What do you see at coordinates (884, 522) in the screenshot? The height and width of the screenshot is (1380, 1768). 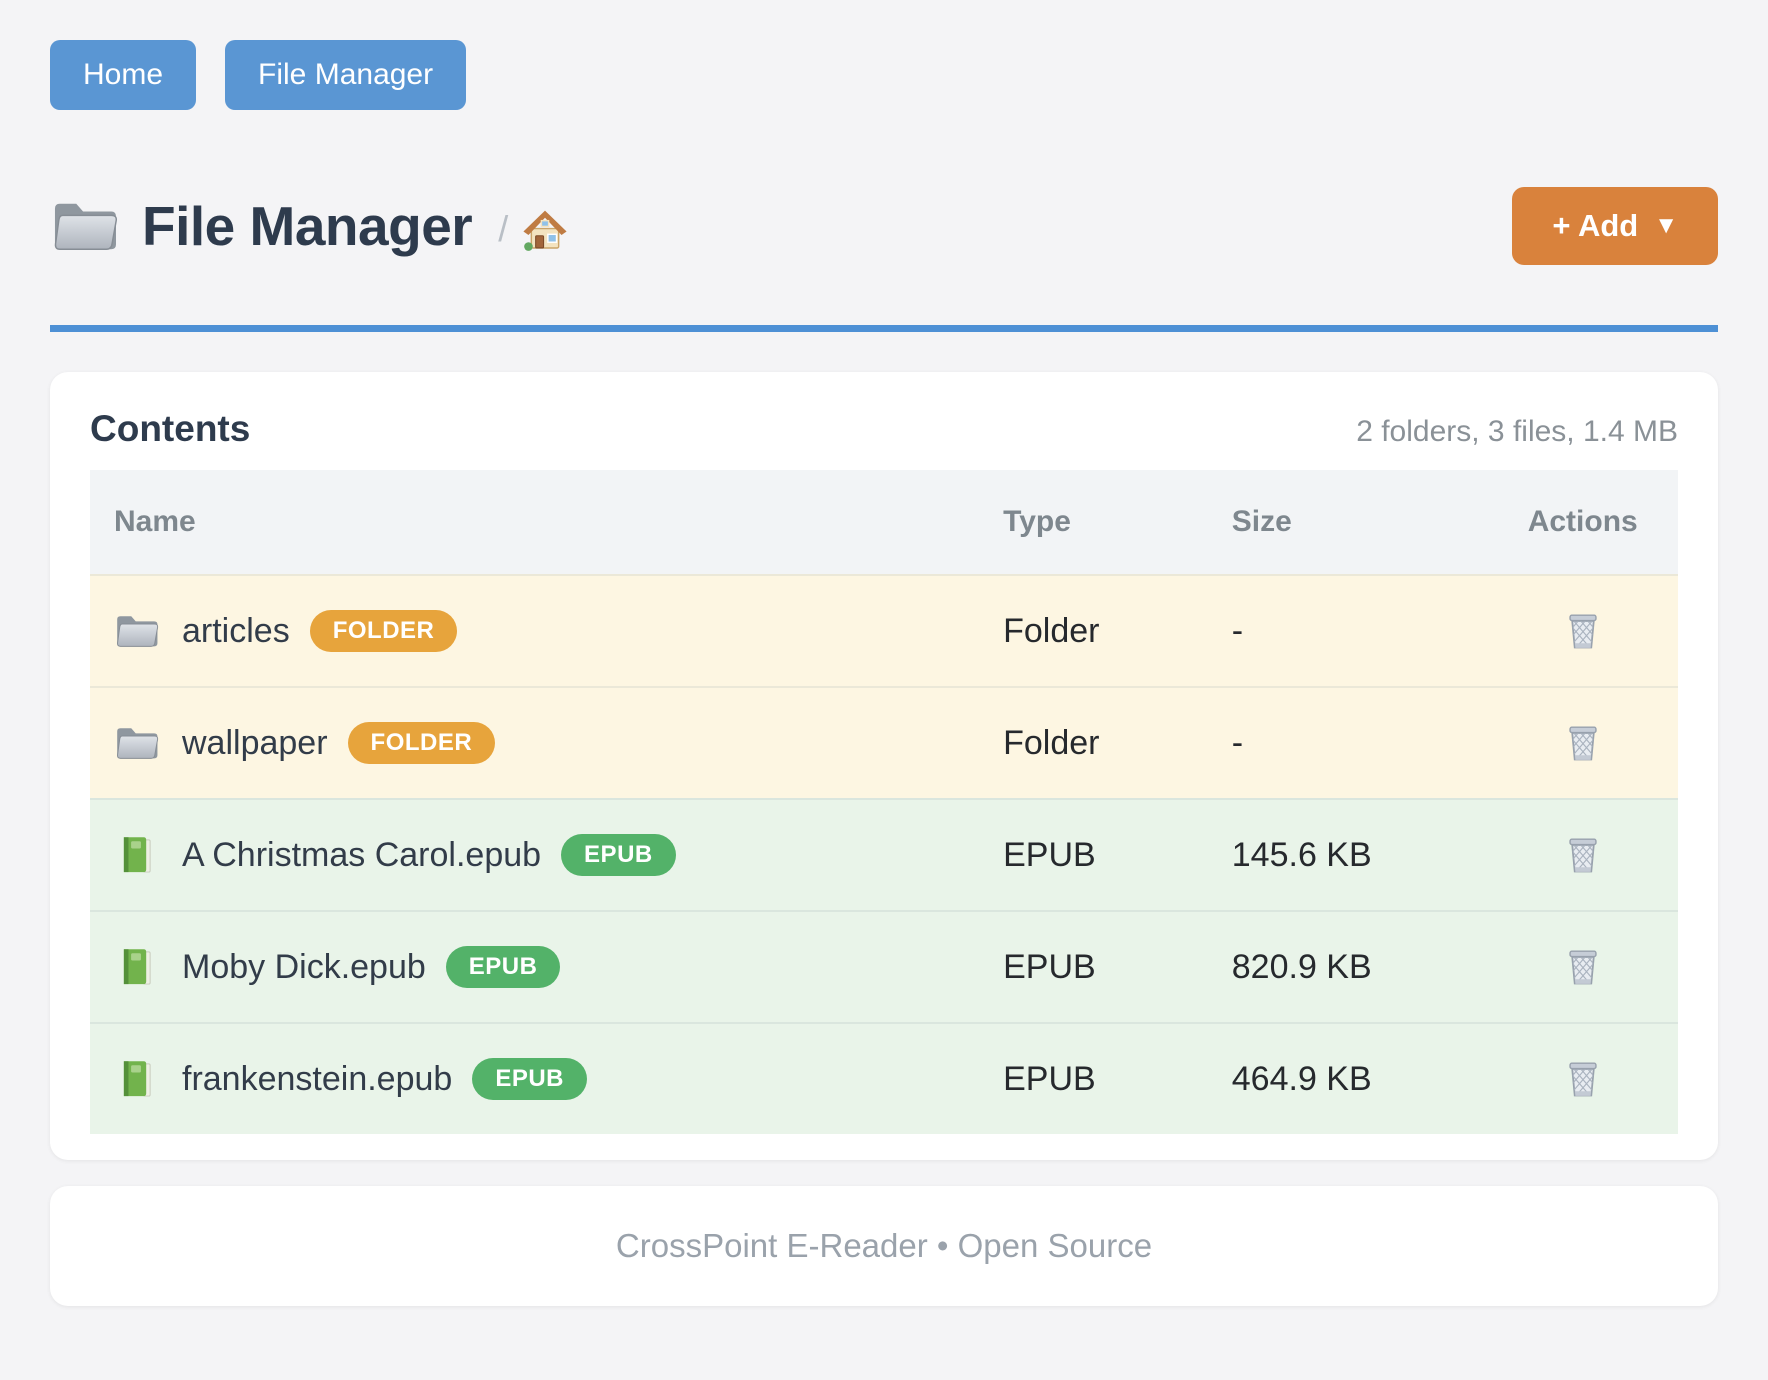 I see `table-header-row: Name Type Size Actions` at bounding box center [884, 522].